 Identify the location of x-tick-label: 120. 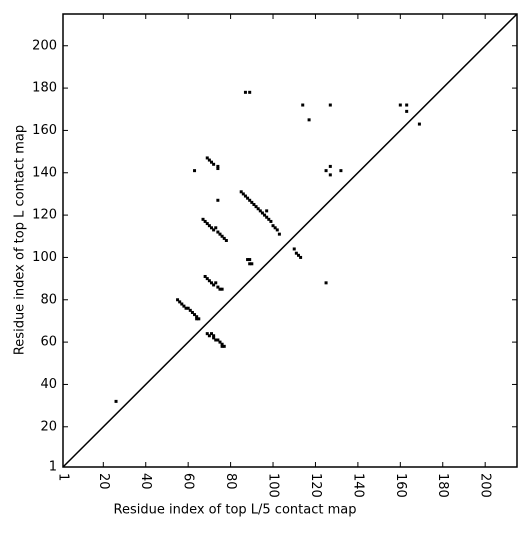
(315, 485).